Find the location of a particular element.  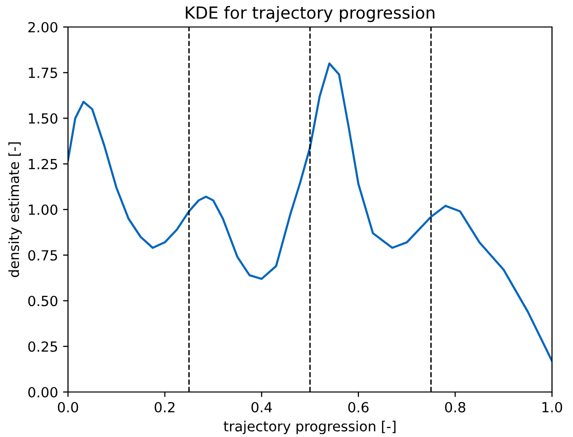

x-tick-label: 0.8 is located at coordinates (455, 407).